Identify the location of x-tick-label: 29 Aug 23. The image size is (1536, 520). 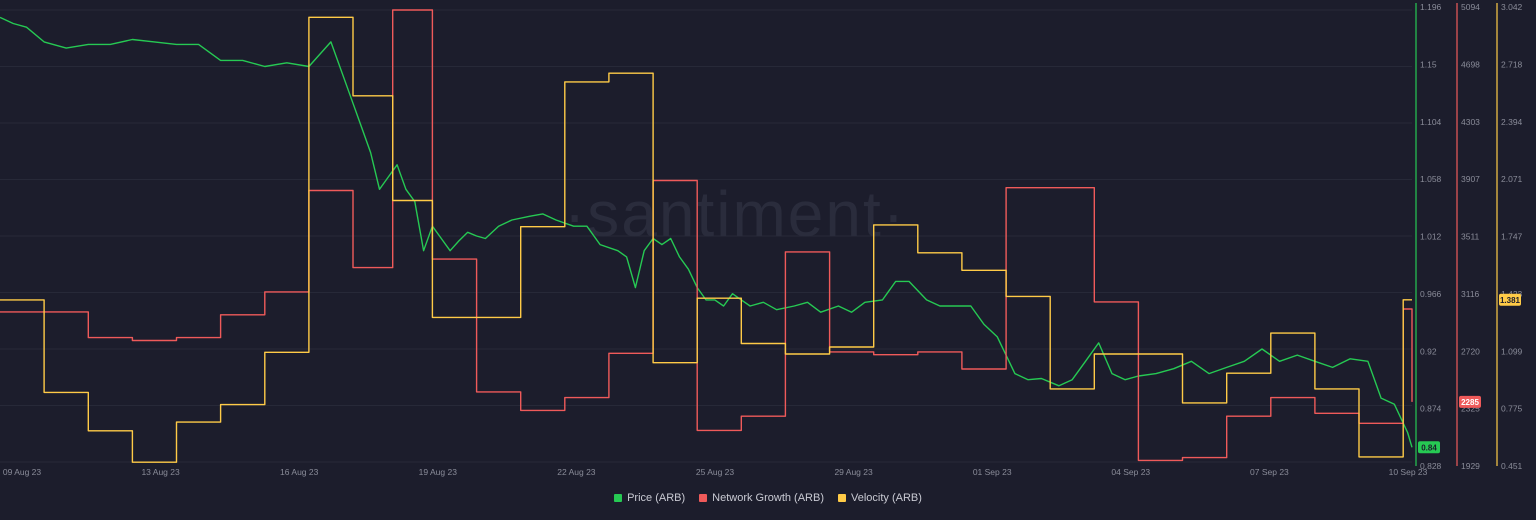
(853, 472).